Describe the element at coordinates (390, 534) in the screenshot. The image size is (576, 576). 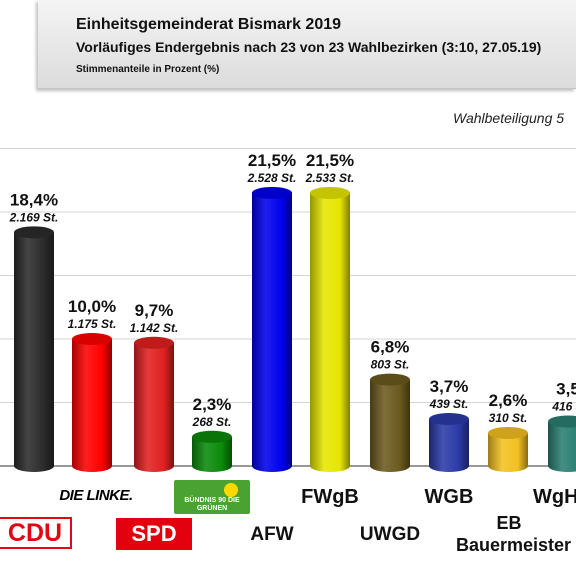
I see `party-label-uwgd: UWGD` at that location.